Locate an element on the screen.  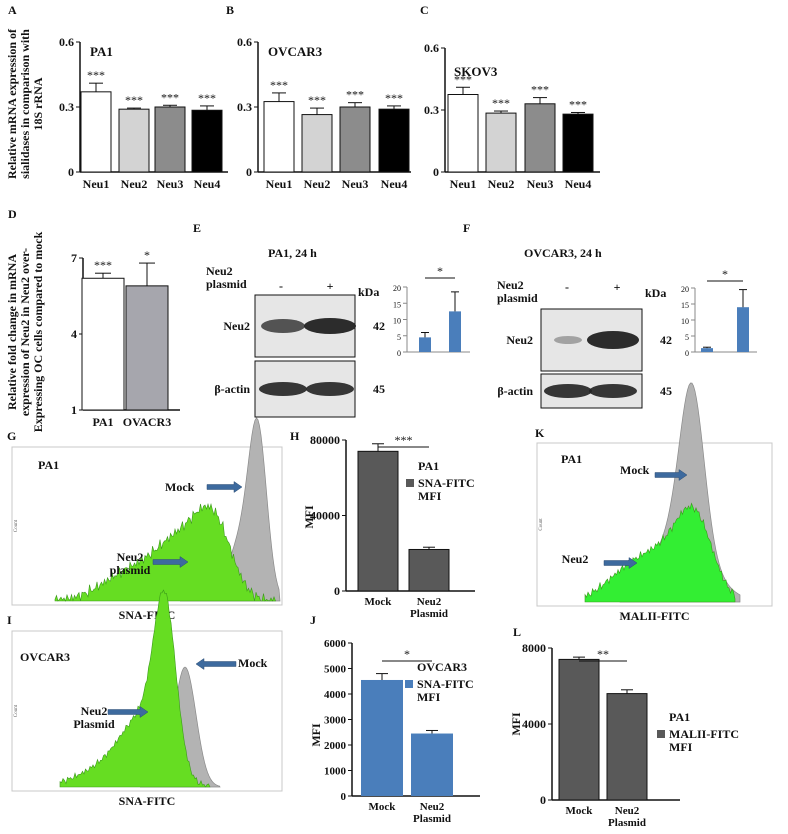
F-band is located at coordinates (613, 391).